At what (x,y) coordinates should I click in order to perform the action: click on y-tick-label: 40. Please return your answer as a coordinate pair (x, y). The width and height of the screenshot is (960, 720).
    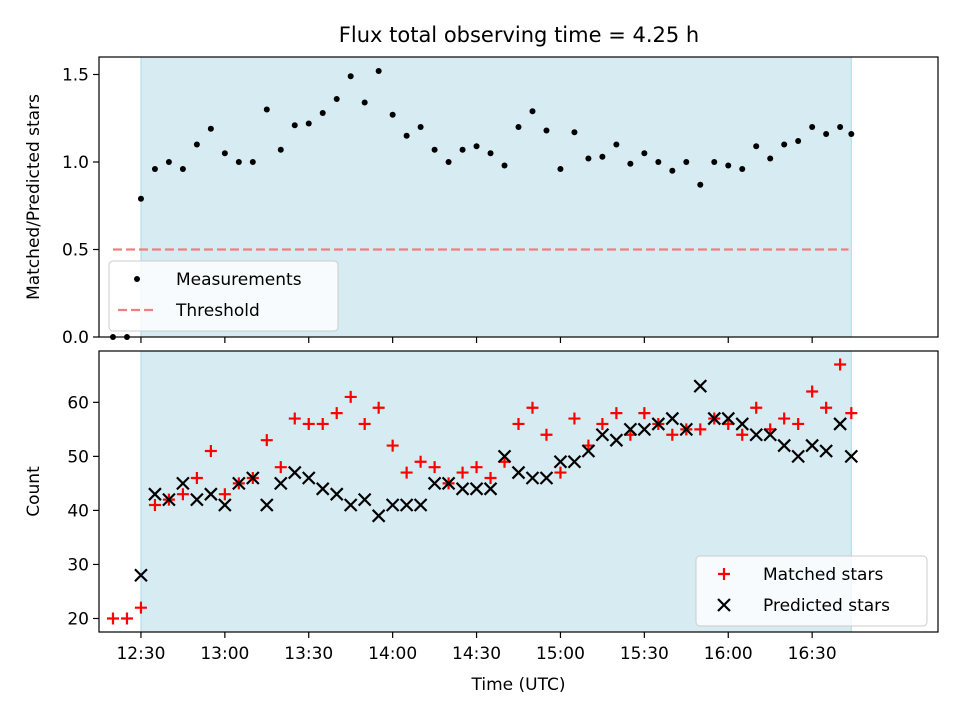
    Looking at the image, I should click on (78, 511).